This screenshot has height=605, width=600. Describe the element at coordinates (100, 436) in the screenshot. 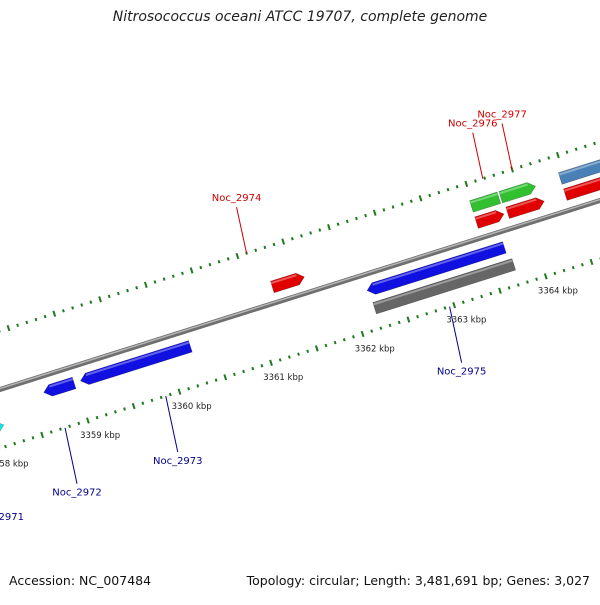

I see `scale-label: 3359 kbp` at that location.